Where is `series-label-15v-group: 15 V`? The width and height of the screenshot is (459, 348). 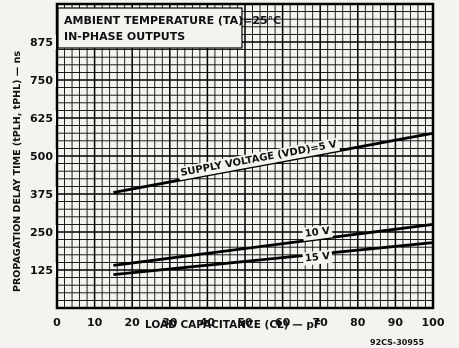
series-label-15v-group: 15 V is located at coordinates (317, 257).